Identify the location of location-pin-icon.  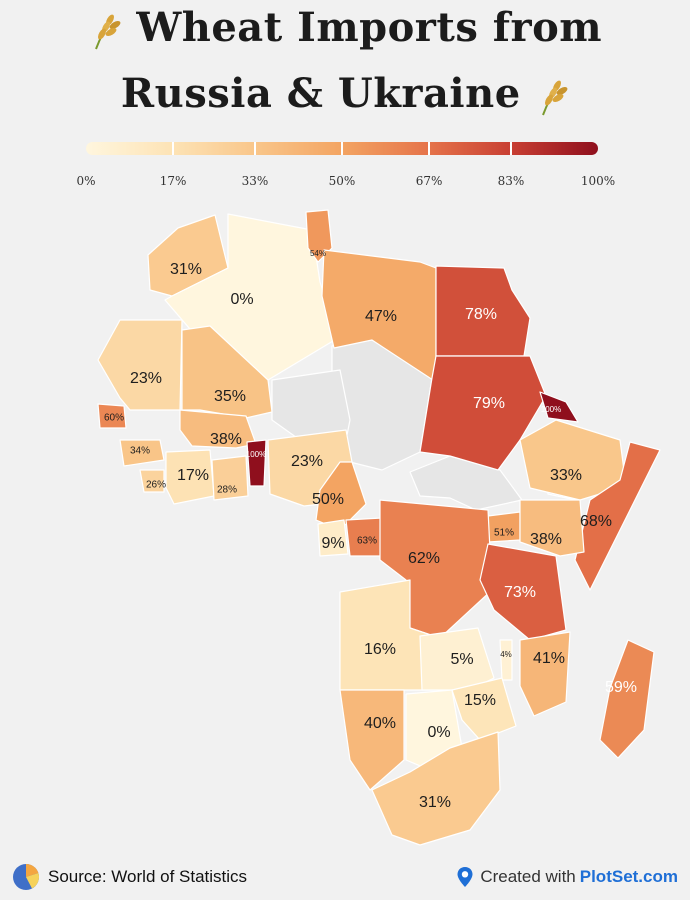
(465, 877).